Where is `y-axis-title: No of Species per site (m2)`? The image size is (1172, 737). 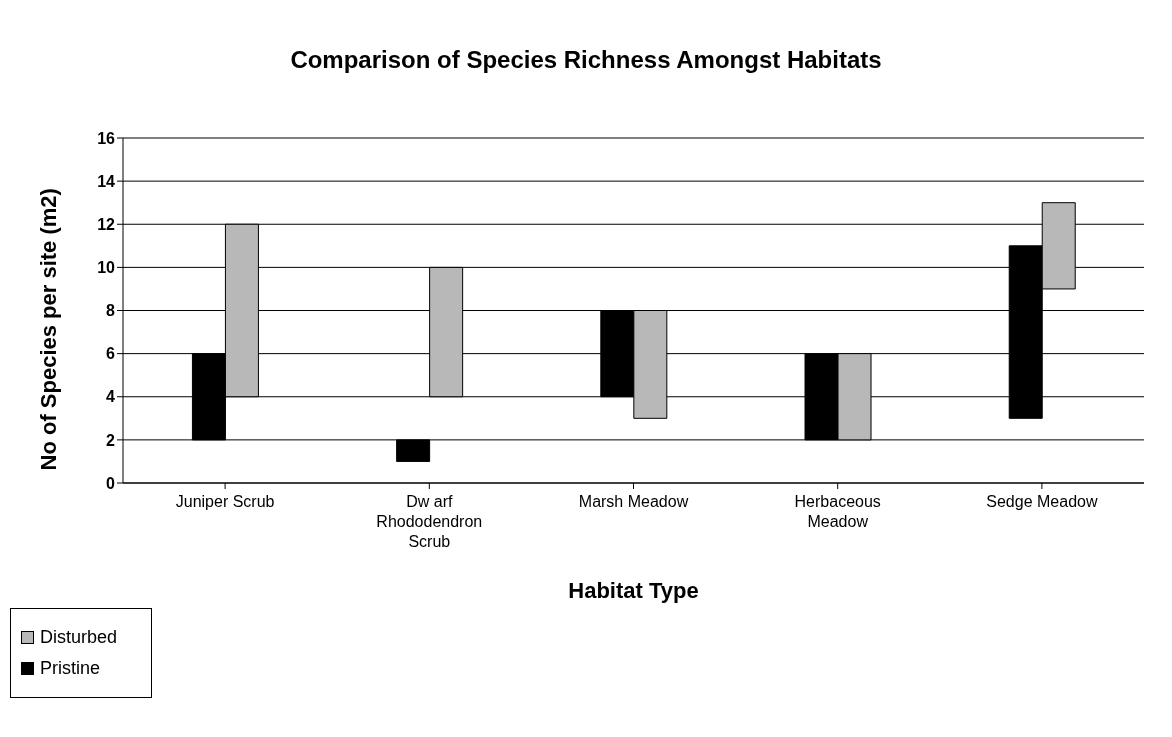 y-axis-title: No of Species per site (m2) is located at coordinates (48, 329).